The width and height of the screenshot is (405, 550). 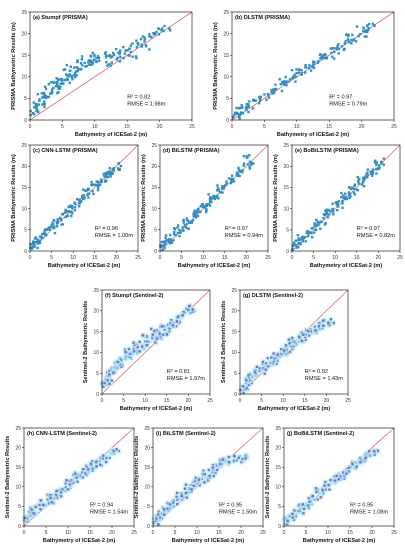 What do you see at coordinates (294, 409) in the screenshot?
I see `x-axis-label: Bathymetry of ICESat-2 (m)` at bounding box center [294, 409].